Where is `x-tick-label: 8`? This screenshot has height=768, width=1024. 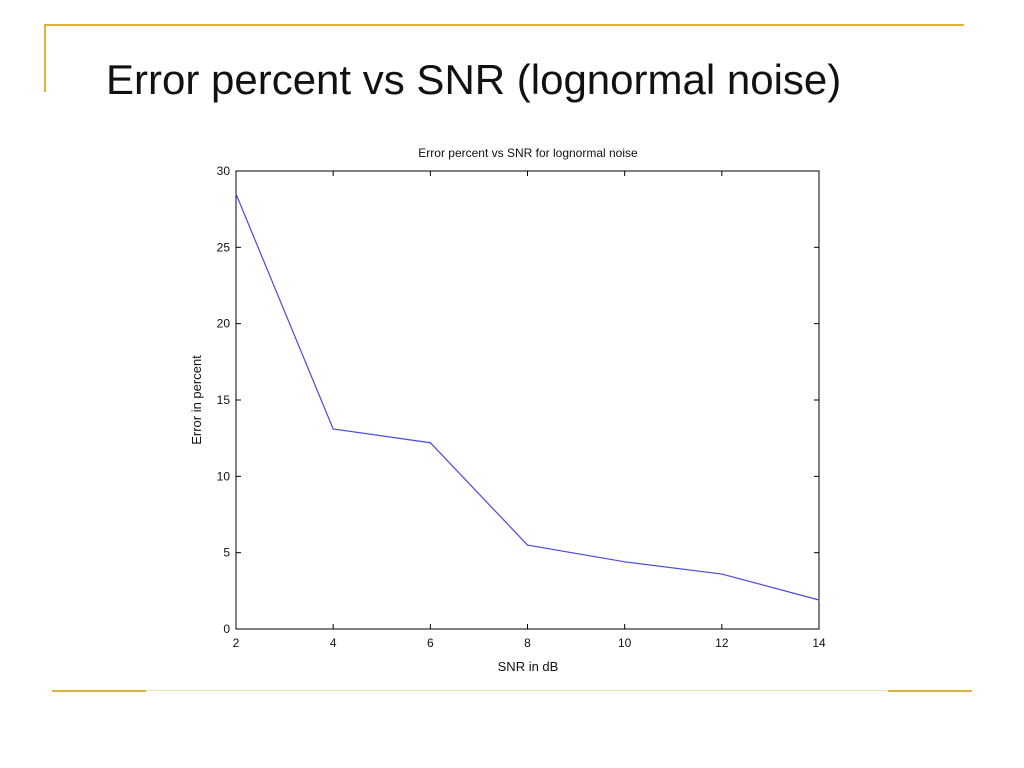
x-tick-label: 8 is located at coordinates (527, 643).